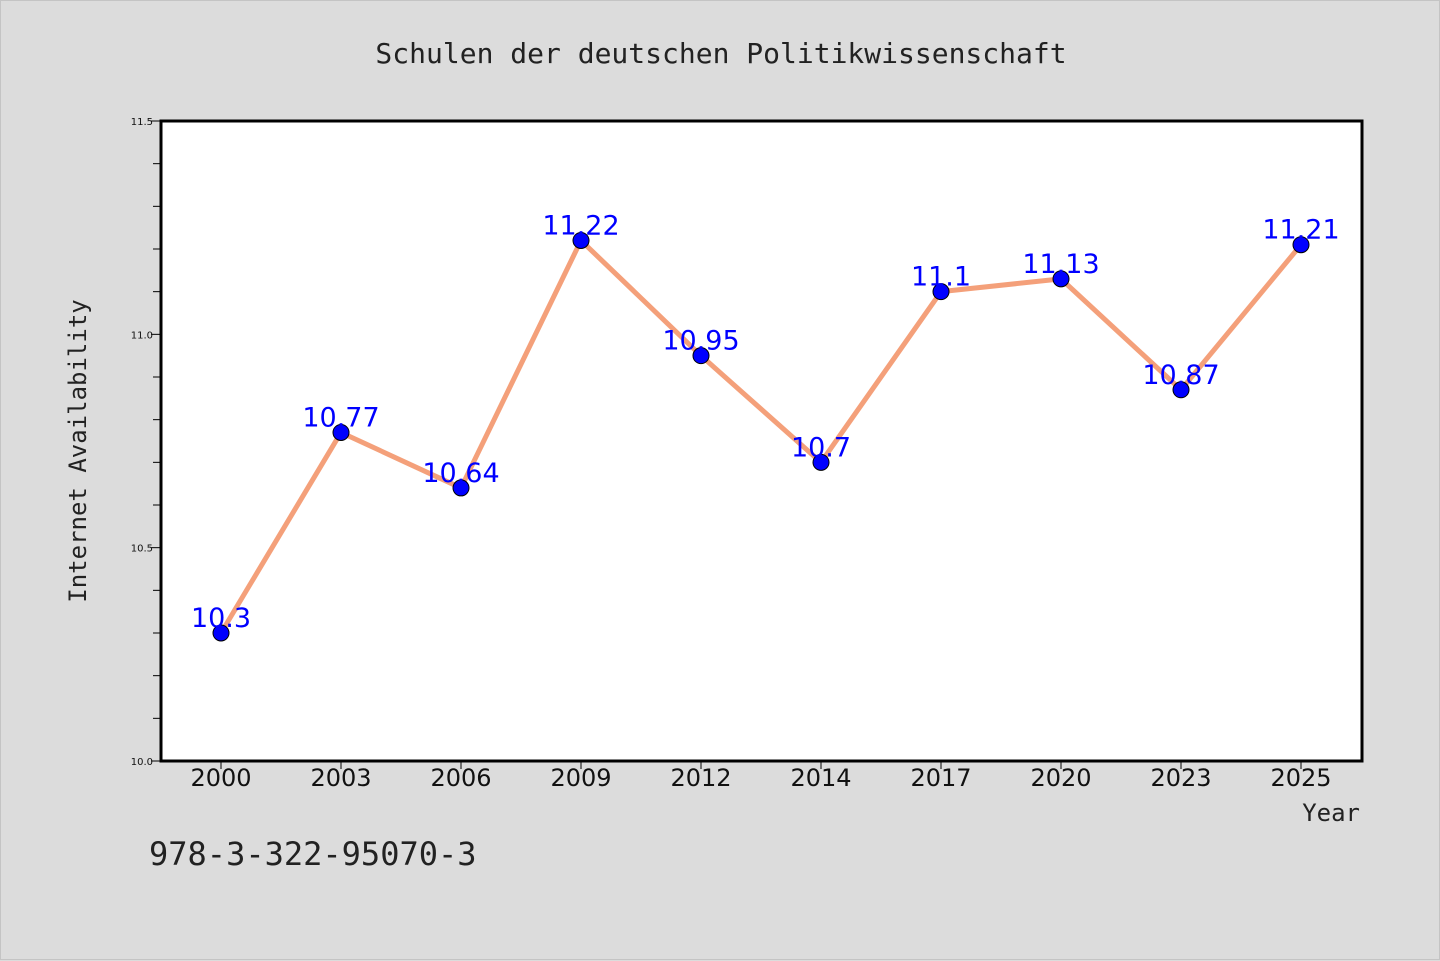 The image size is (1440, 961). What do you see at coordinates (580, 225) in the screenshot?
I see `data-label: 11.22` at bounding box center [580, 225].